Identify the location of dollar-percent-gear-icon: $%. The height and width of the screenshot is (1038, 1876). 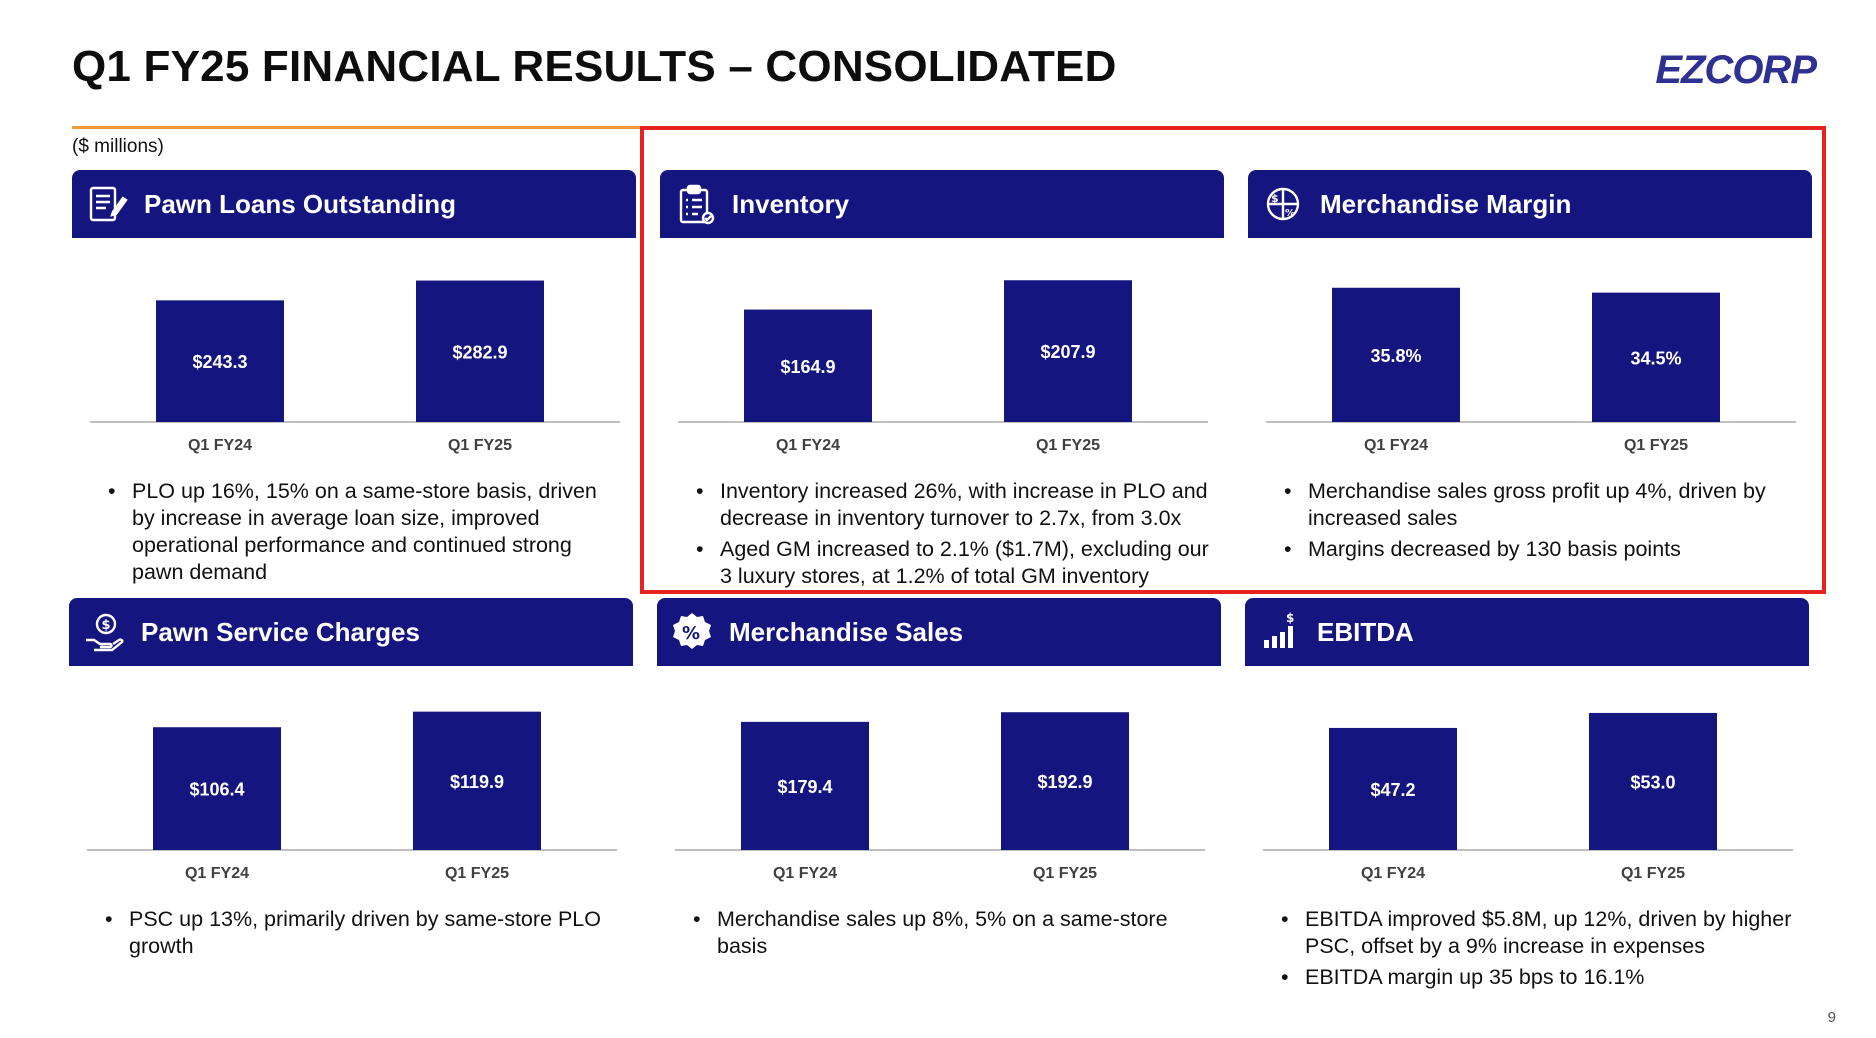
(1283, 204).